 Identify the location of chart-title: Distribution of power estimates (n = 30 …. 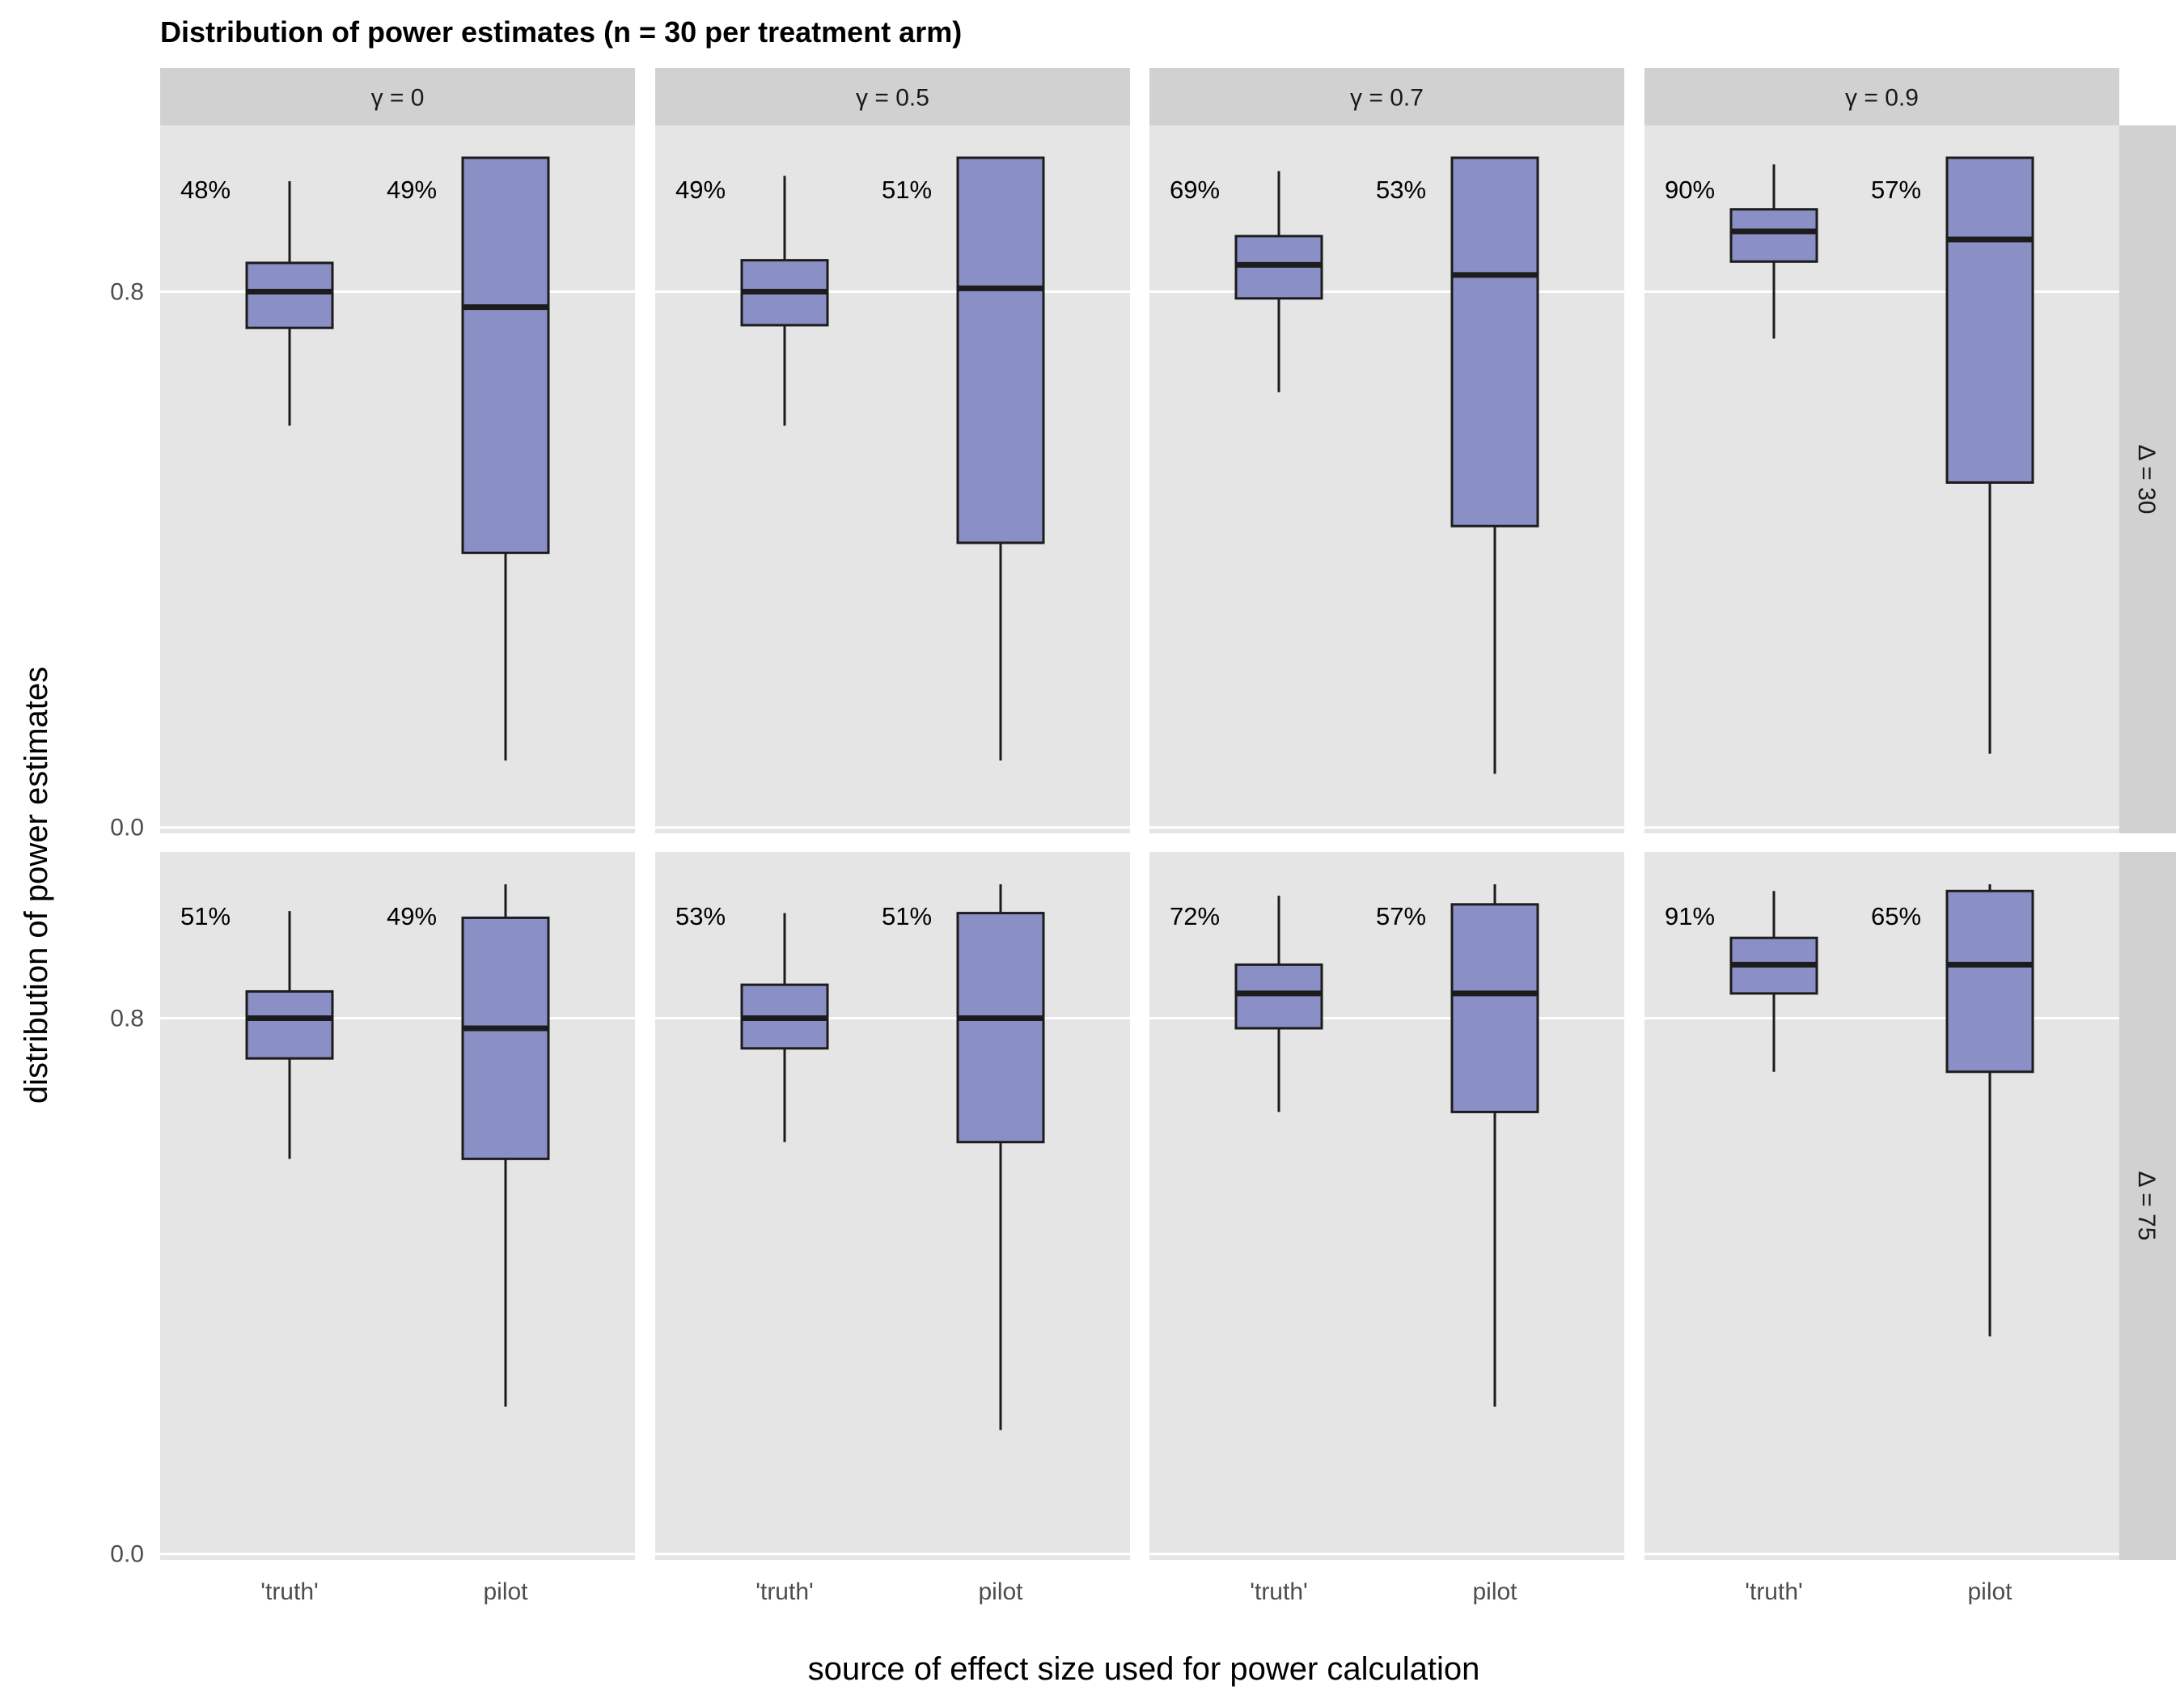
(561, 32).